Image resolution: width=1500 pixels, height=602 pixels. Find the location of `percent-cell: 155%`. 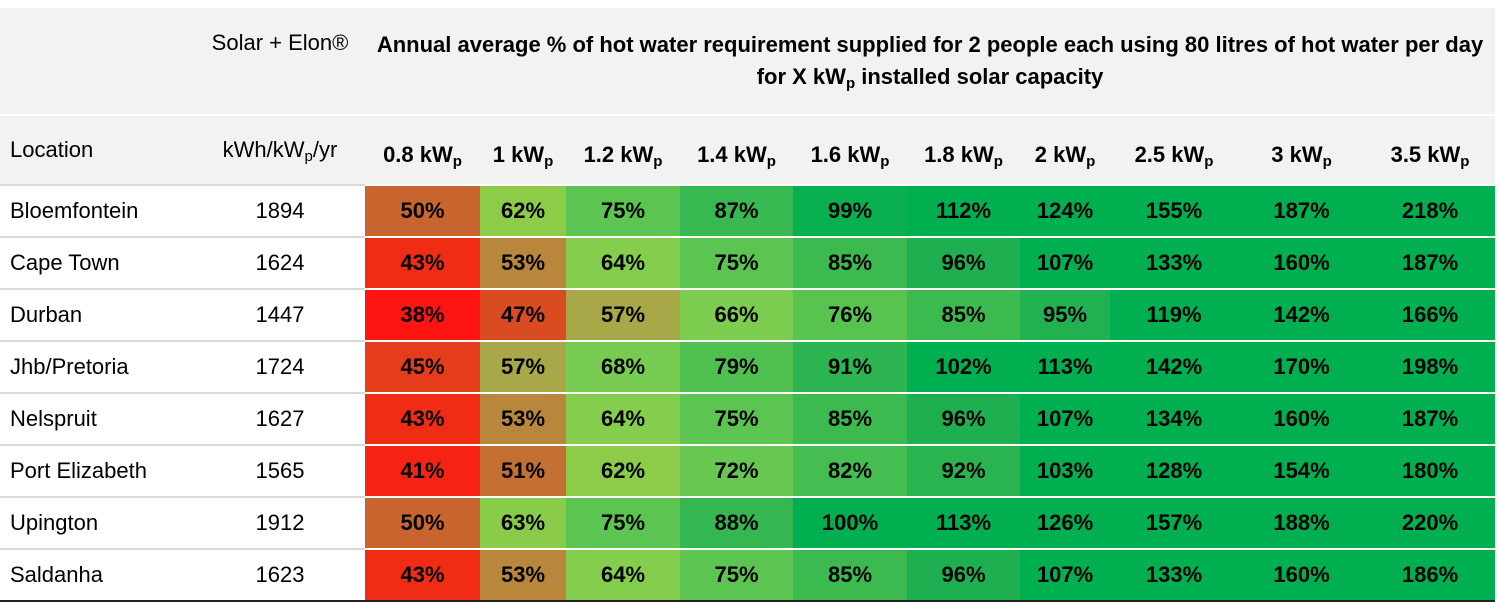

percent-cell: 155% is located at coordinates (1174, 210).